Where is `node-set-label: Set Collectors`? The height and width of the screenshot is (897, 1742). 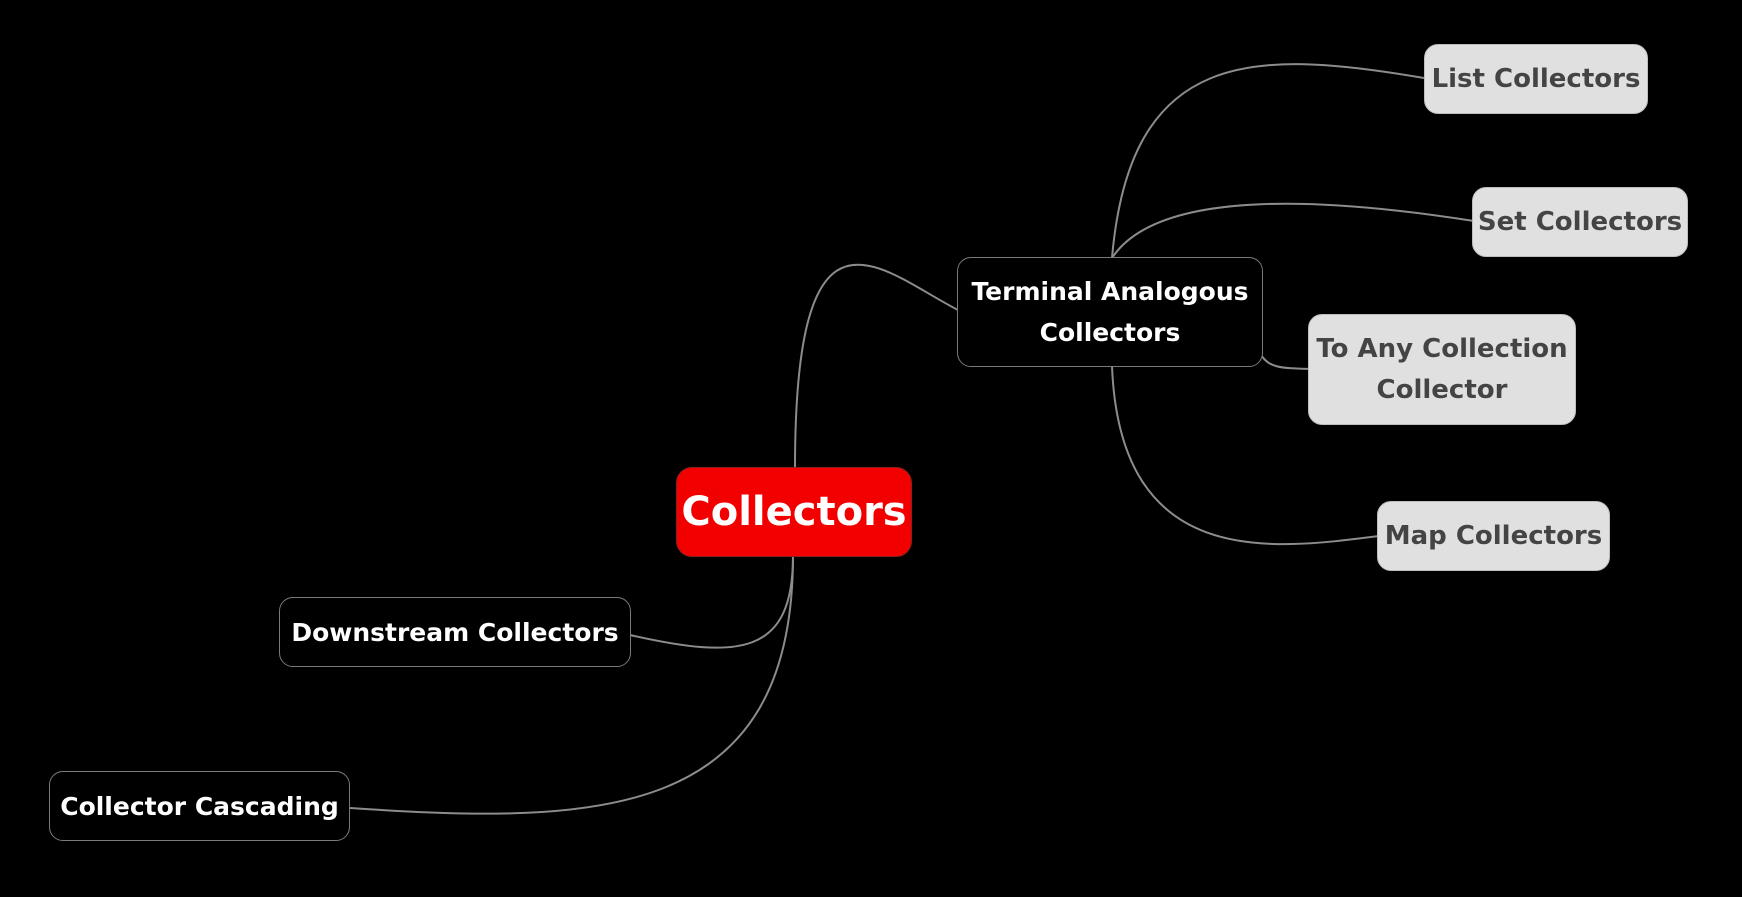
node-set-label: Set Collectors is located at coordinates (1580, 221).